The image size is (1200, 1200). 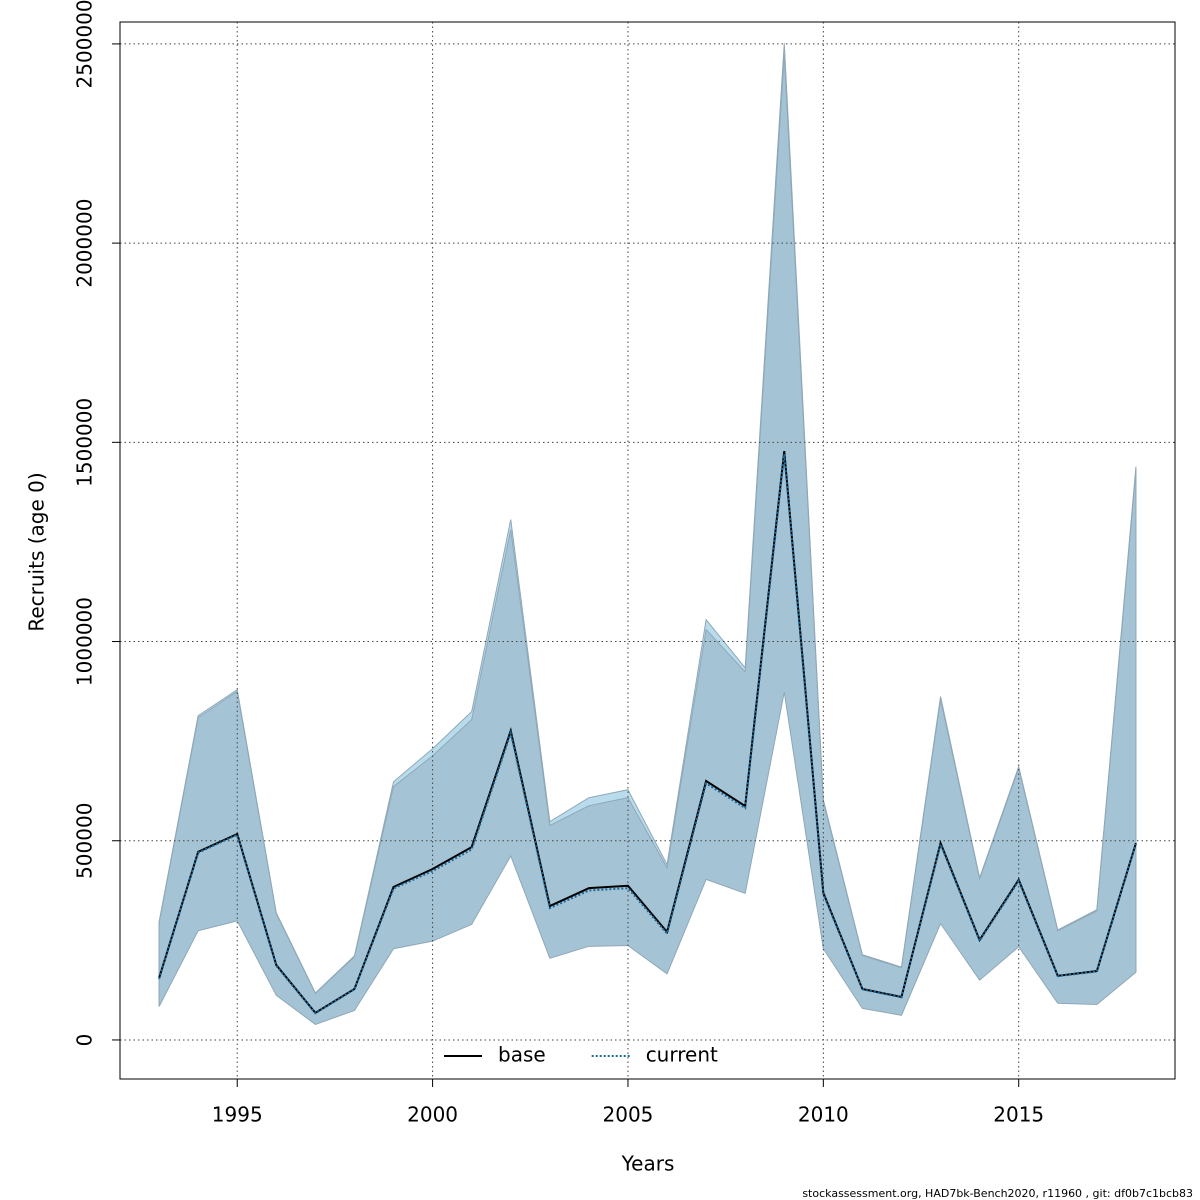 What do you see at coordinates (85, 442) in the screenshot?
I see `y-tick-label: 1500000` at bounding box center [85, 442].